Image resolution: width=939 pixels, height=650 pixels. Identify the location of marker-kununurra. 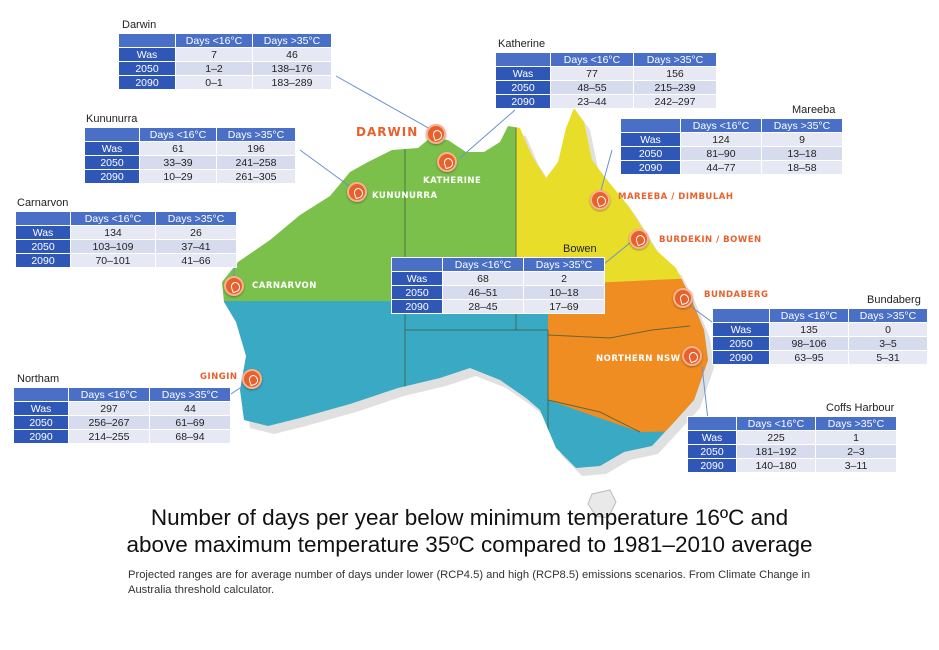
(357, 192).